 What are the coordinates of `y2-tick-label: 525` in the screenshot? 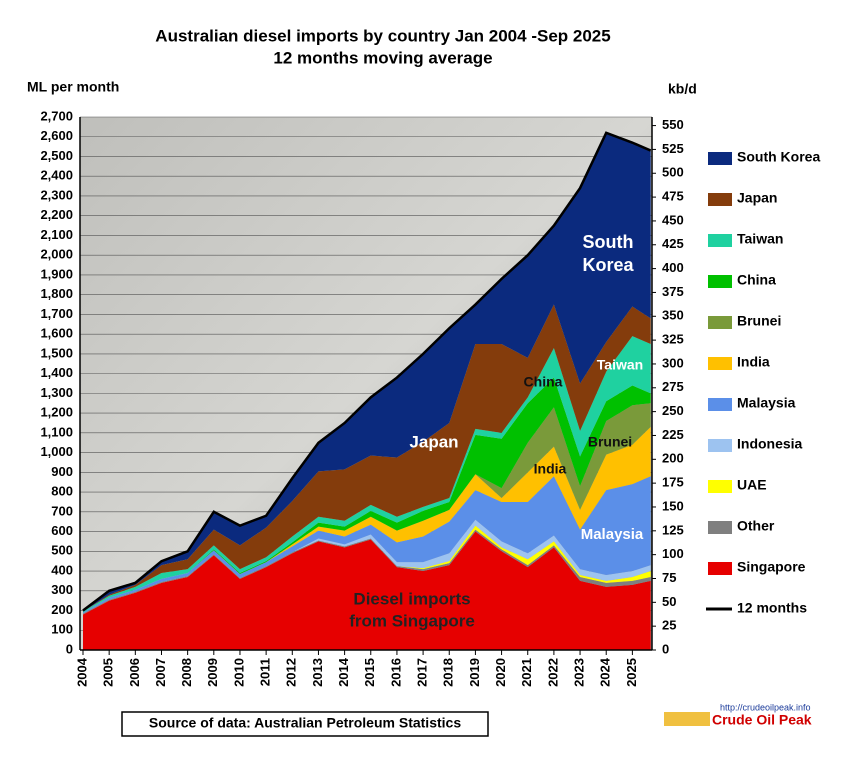 It's located at (673, 148).